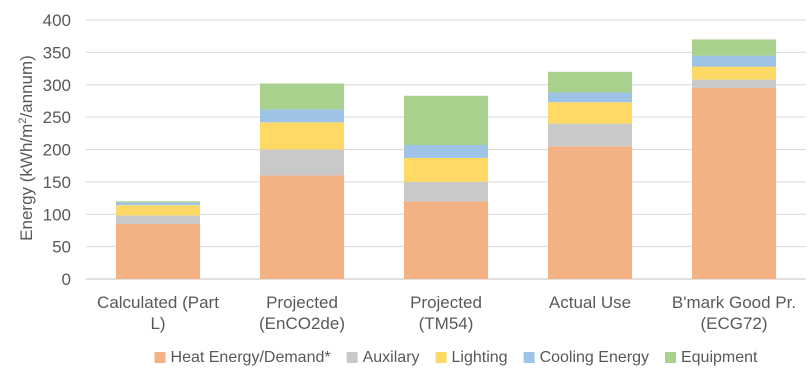 The height and width of the screenshot is (374, 811). I want to click on y-tick-label: 100, so click(57, 214).